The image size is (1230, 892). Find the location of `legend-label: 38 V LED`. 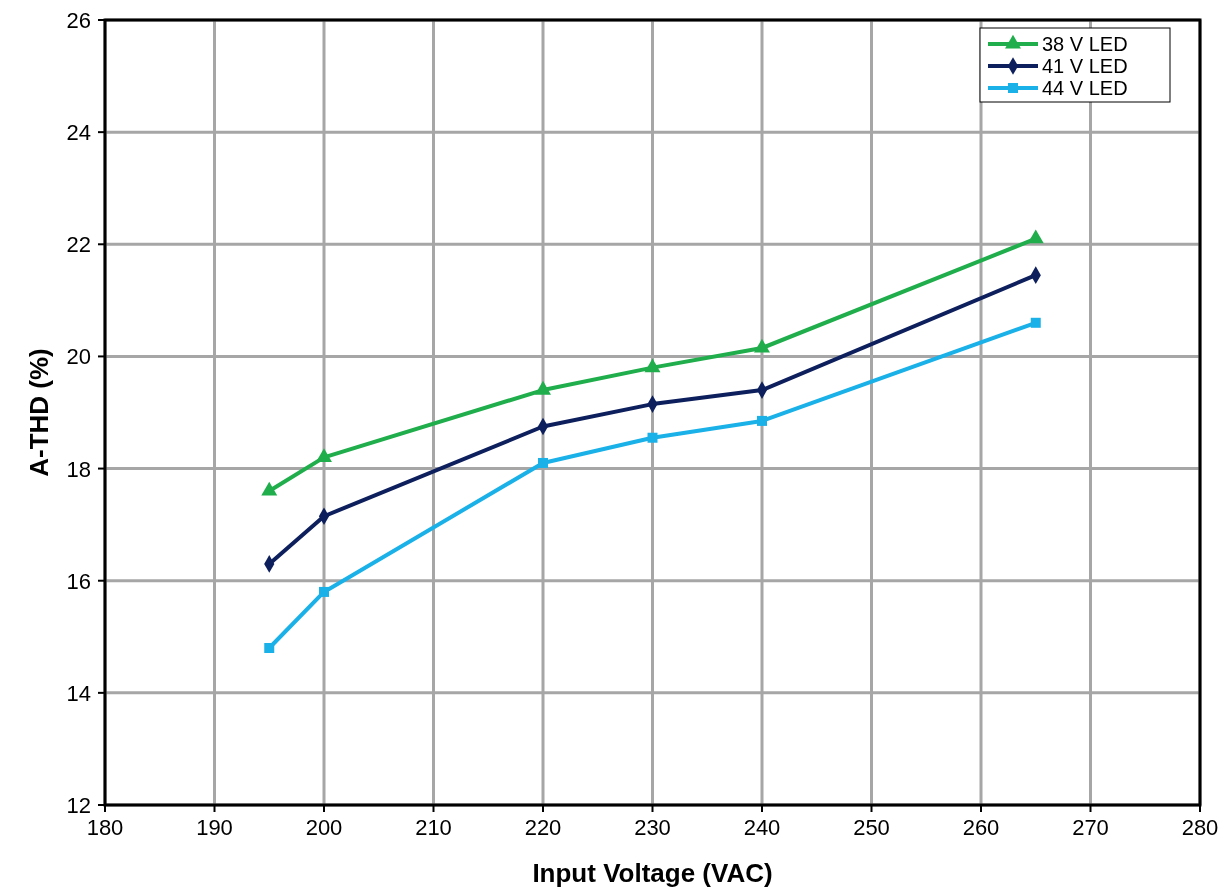

legend-label: 38 V LED is located at coordinates (1085, 44).